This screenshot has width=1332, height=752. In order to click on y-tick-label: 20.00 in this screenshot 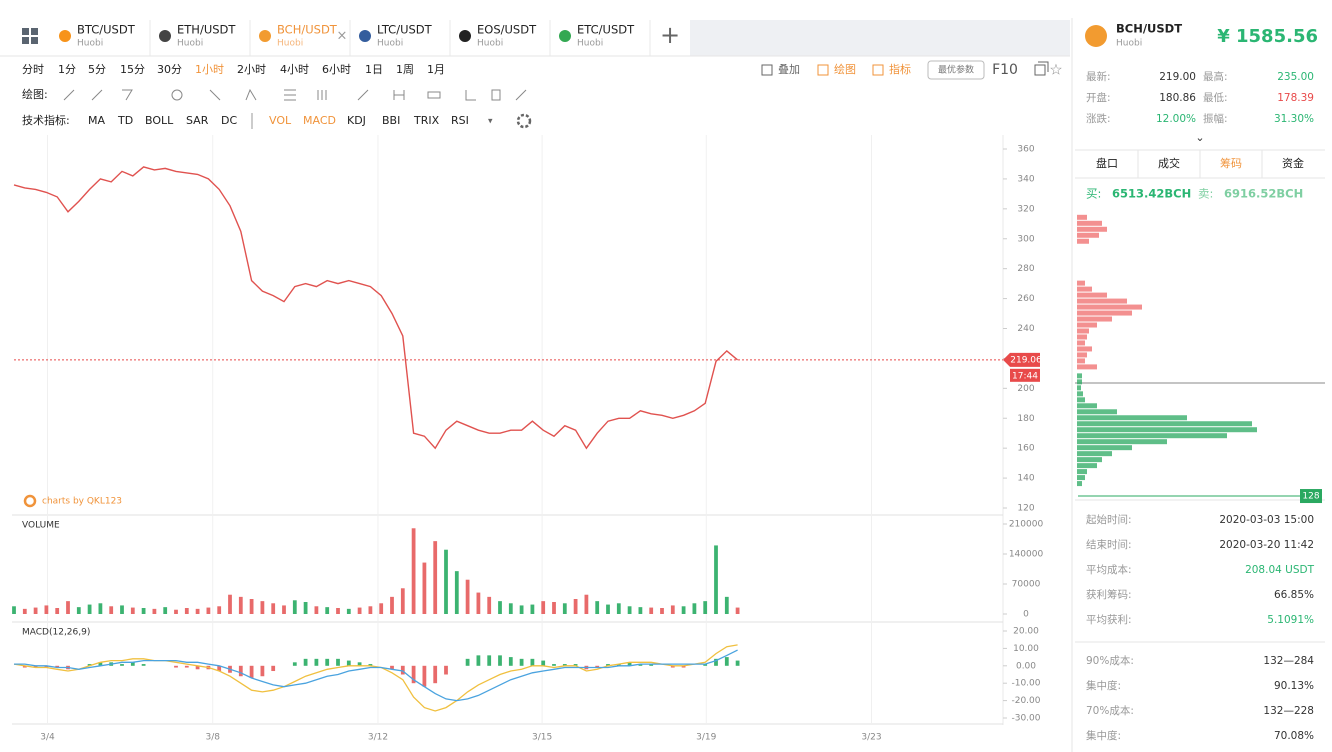, I will do `click(1026, 632)`.